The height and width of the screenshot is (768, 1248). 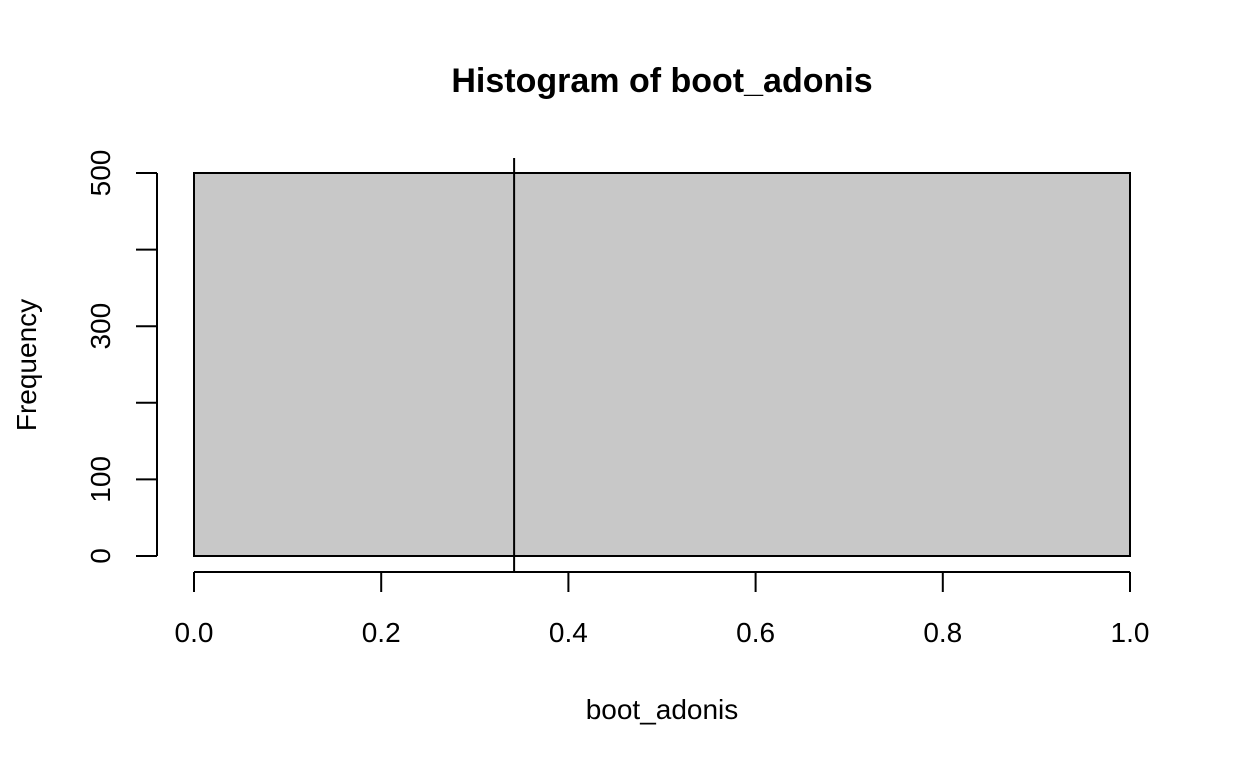 What do you see at coordinates (662, 609) in the screenshot?
I see `x-axis: 0.0 0.2 0.4 0.6 0.8 1.0` at bounding box center [662, 609].